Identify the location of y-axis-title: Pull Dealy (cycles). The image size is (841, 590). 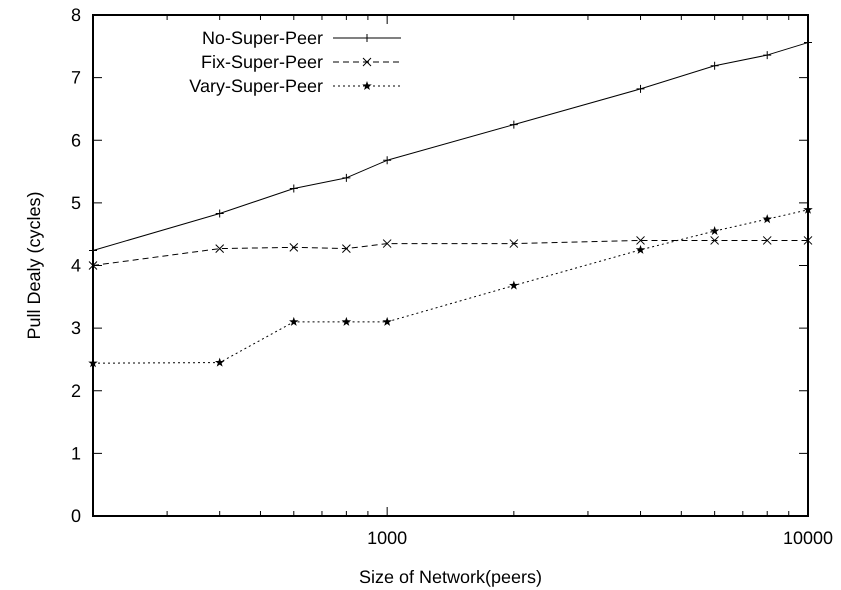
(34, 265).